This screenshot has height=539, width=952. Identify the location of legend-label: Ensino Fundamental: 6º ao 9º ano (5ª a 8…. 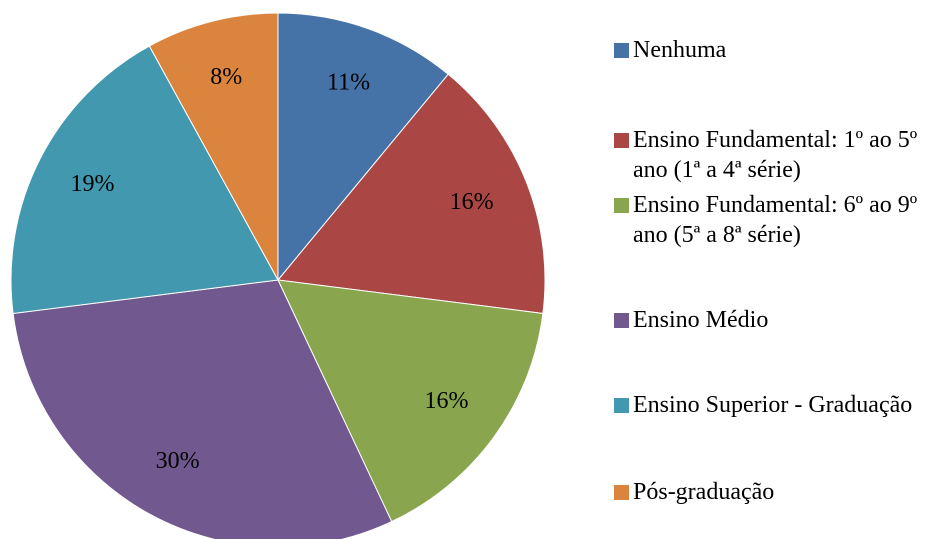
(775, 220).